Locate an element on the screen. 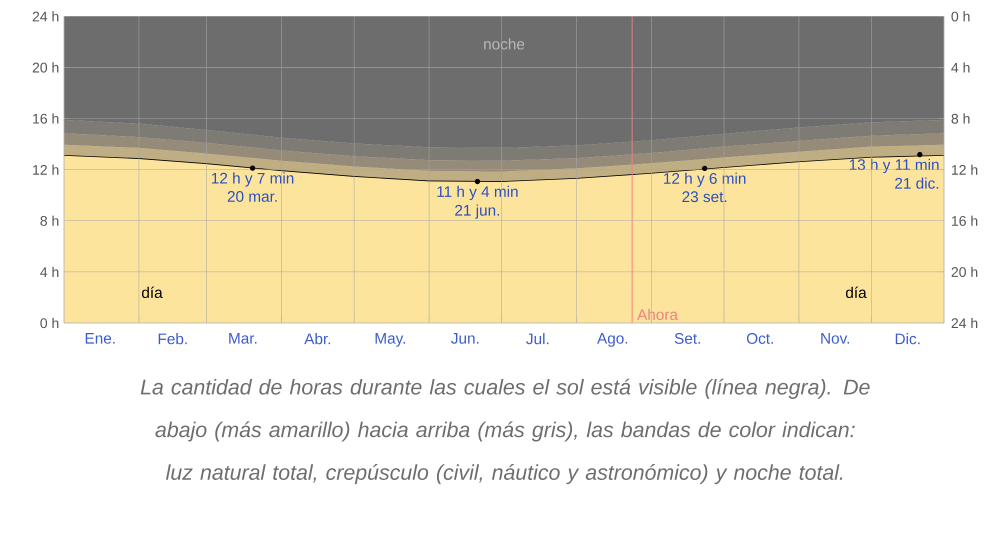 The image size is (1000, 534). y2-tick-label: 24 h is located at coordinates (965, 323).